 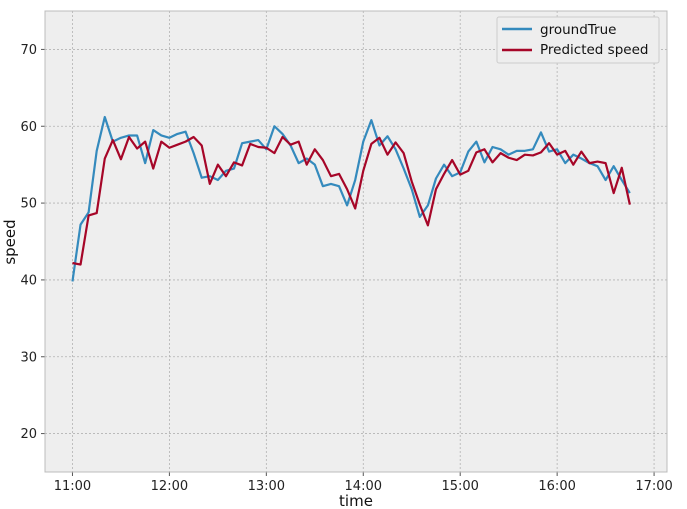 I want to click on y-axis-label: speed, so click(x=10, y=241).